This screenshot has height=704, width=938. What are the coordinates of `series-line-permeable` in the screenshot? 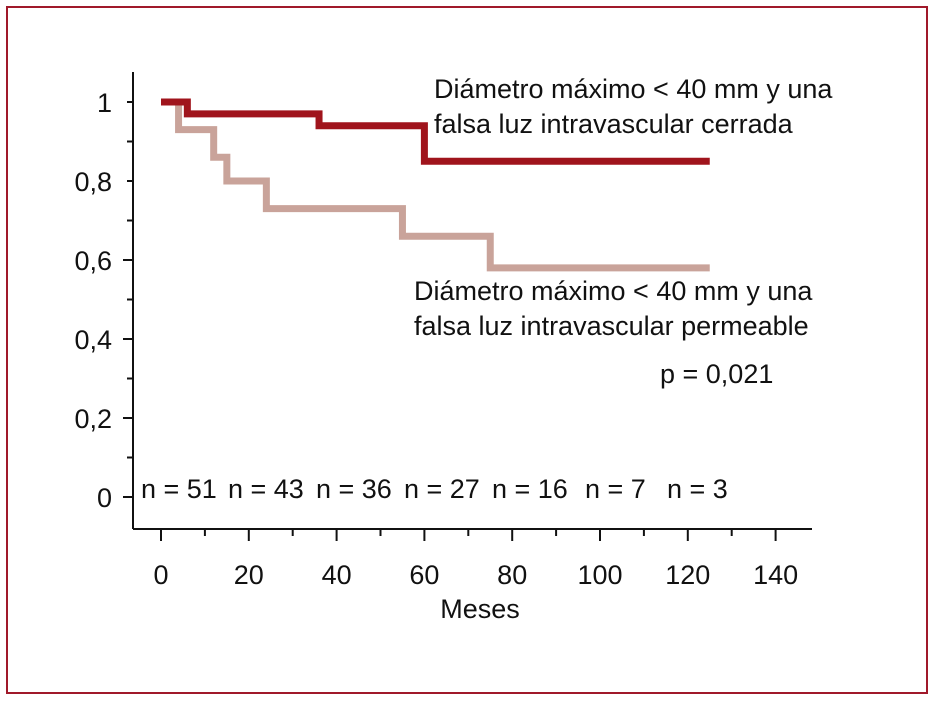 It's located at (435, 185).